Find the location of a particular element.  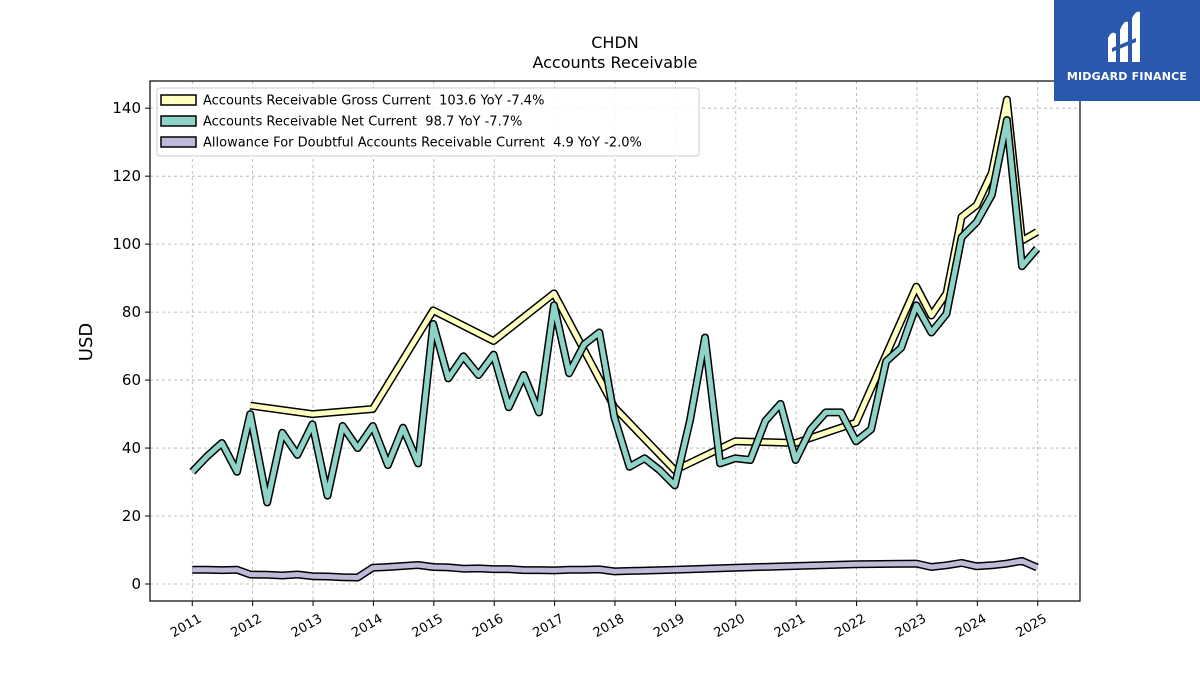

y-tick-label: 60 is located at coordinates (131, 380).